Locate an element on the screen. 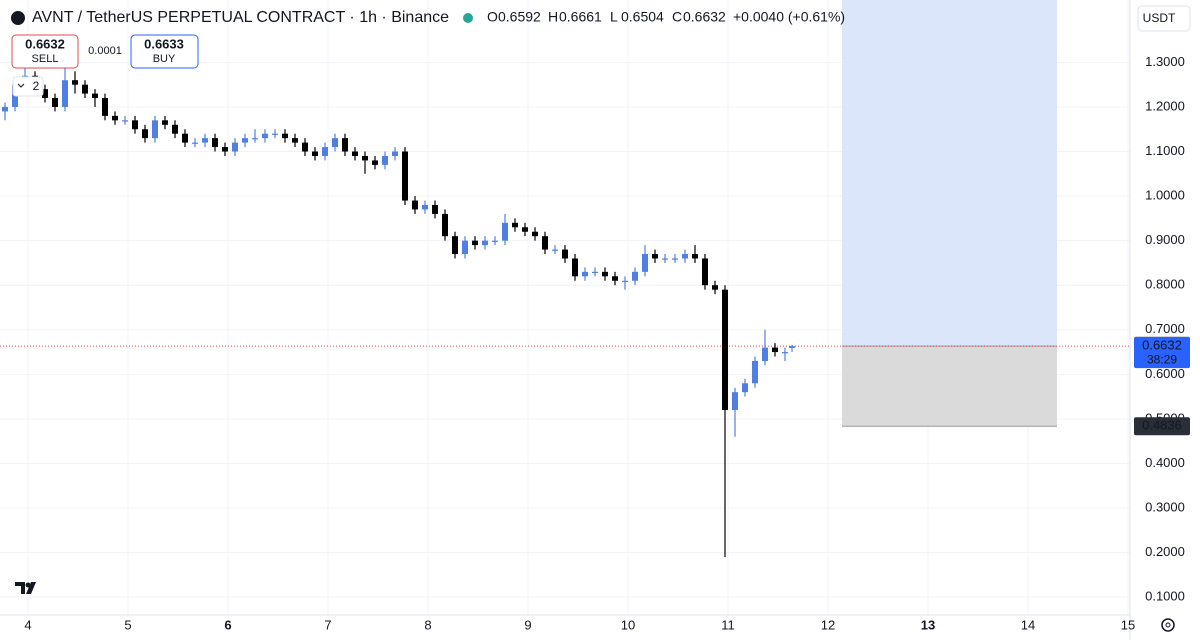 This screenshot has width=1200, height=640. sell-button is located at coordinates (45, 51).